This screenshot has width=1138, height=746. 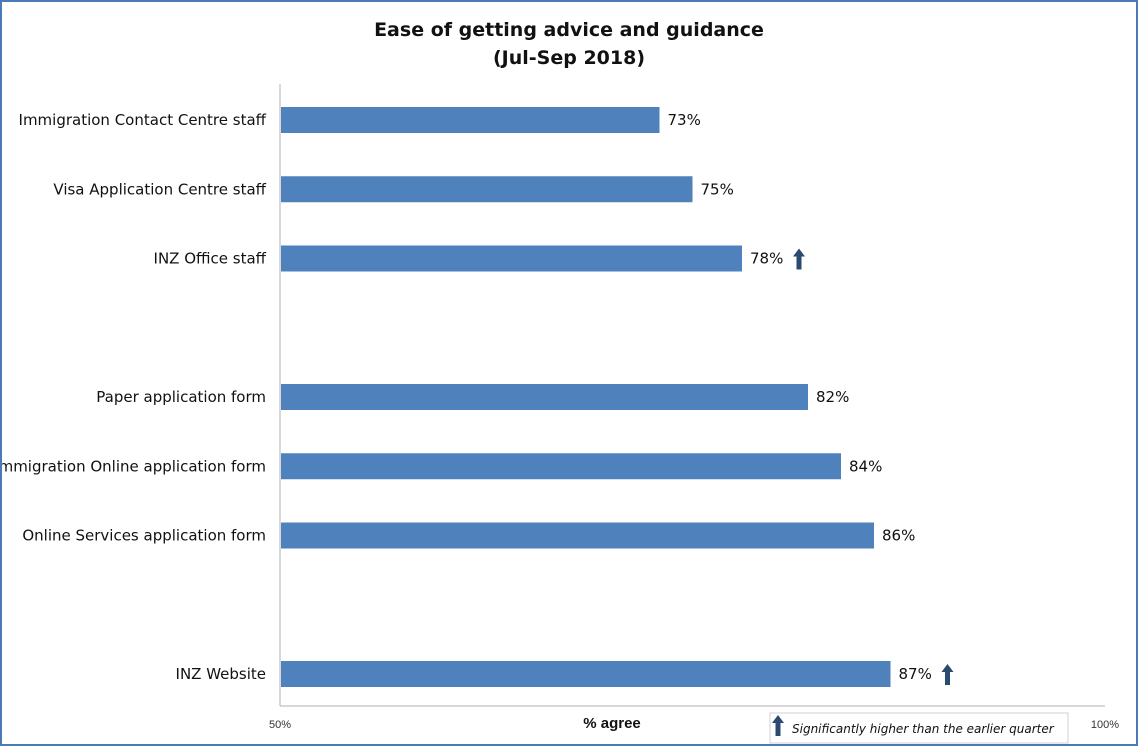 I want to click on up-arrow-icon, so click(x=778, y=725).